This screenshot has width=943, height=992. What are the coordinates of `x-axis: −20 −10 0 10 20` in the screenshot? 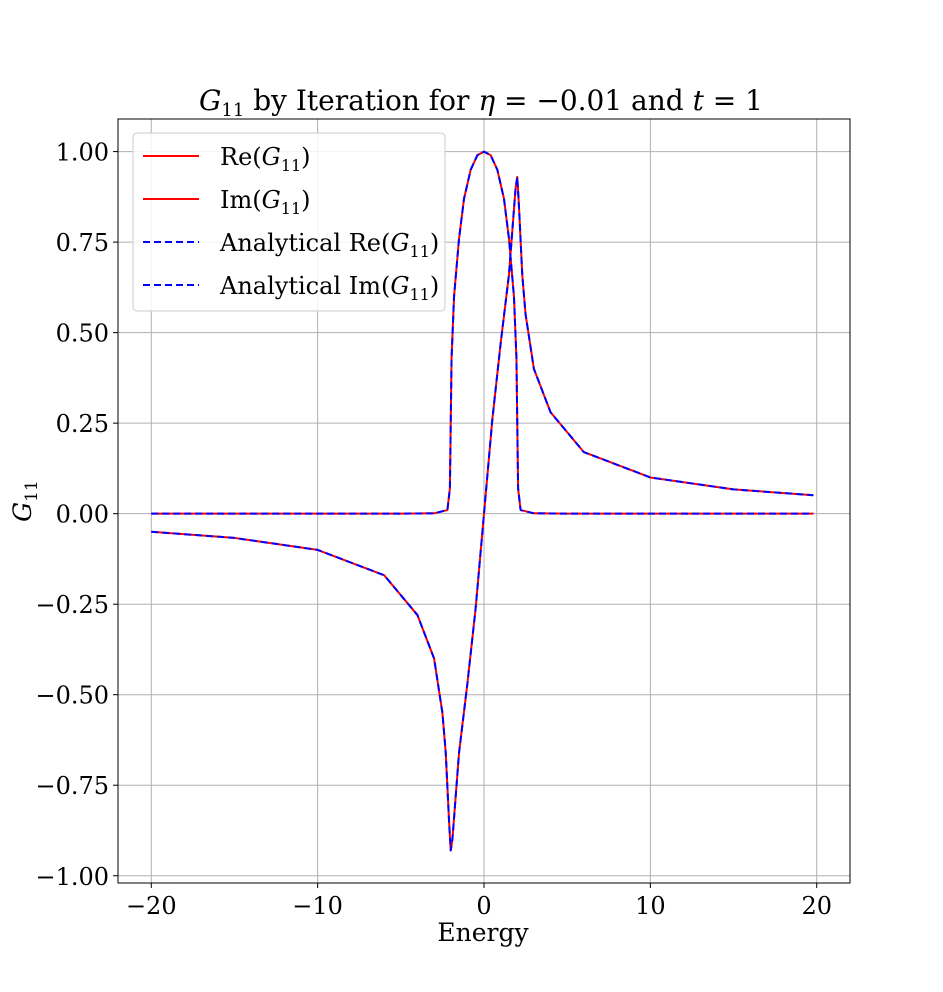 It's located at (479, 901).